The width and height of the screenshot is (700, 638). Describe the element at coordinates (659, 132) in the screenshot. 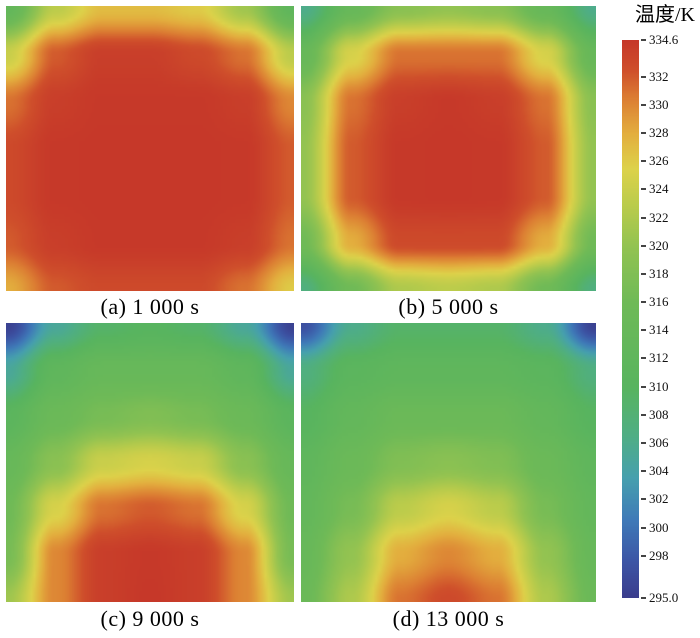

I see `colorbar-tick-label: 328` at that location.